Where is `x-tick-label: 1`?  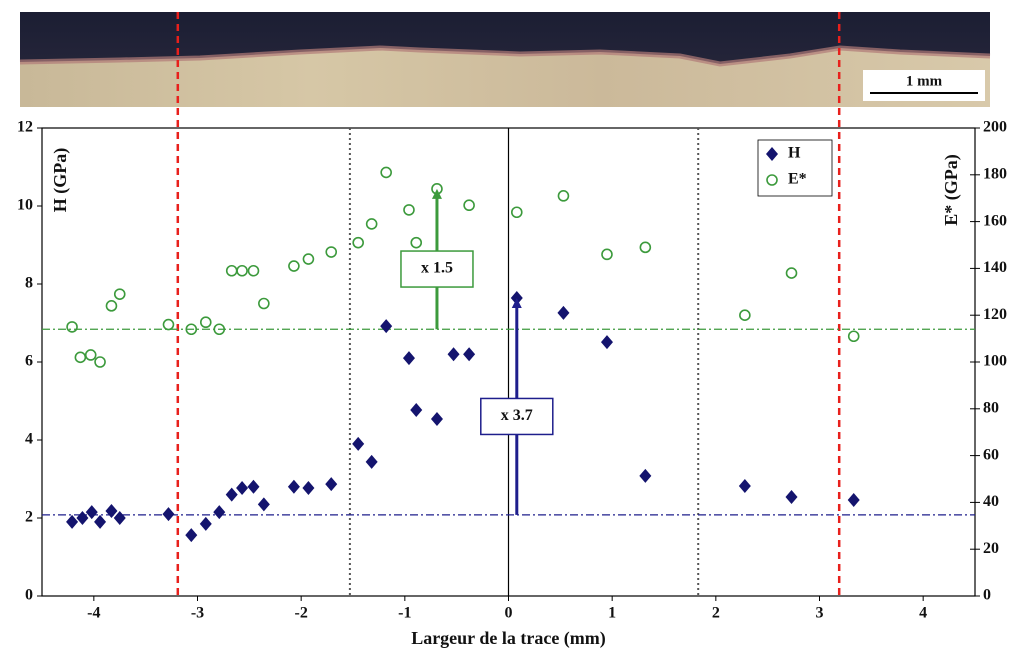
x-tick-label: 1 is located at coordinates (612, 613).